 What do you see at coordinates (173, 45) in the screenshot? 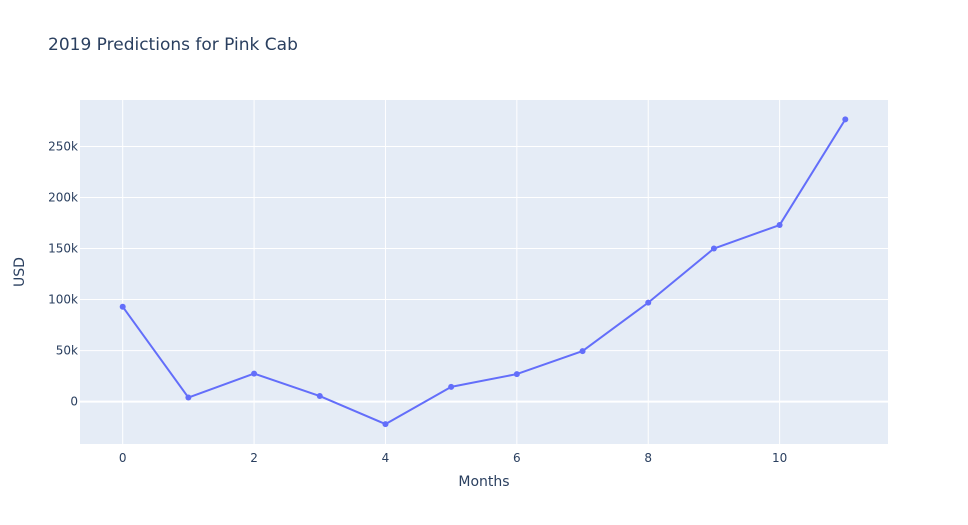
I see `chart-title: 2019 Predictions for Pink Cab` at bounding box center [173, 45].